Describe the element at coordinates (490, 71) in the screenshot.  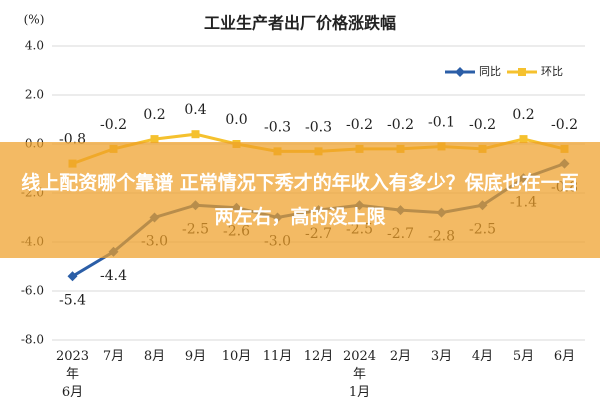
I see `legend-label: 同比` at that location.